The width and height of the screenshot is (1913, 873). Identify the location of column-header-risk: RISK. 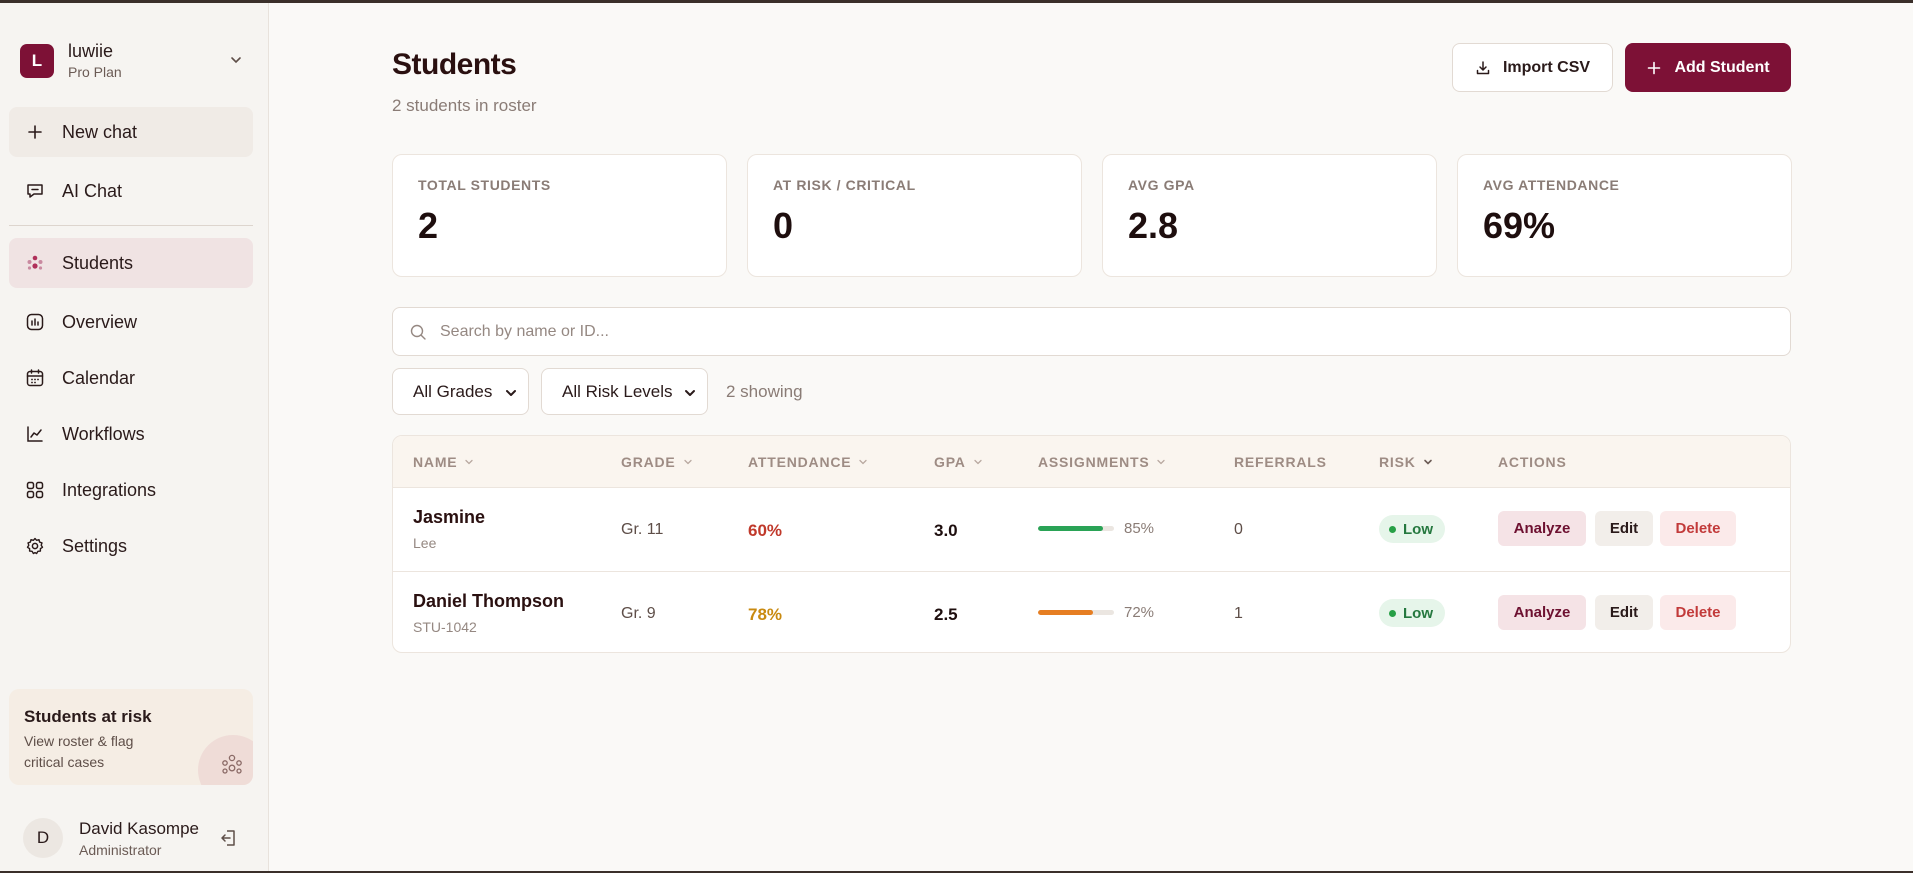
(1406, 462).